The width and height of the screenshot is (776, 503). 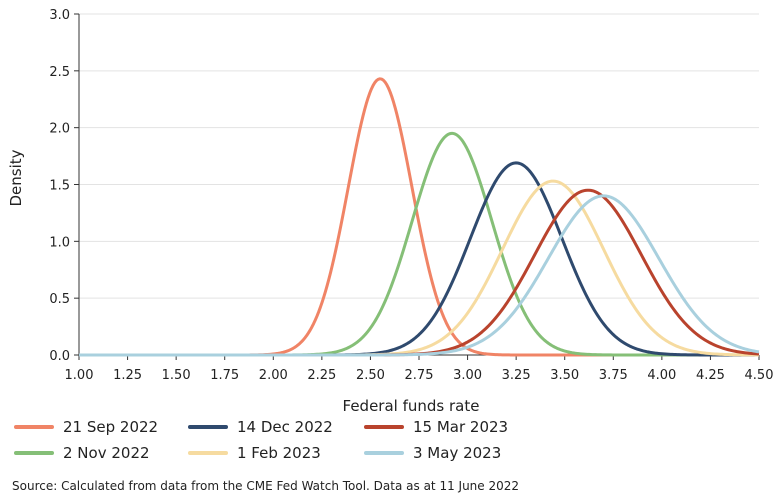 I want to click on legend-item: 3 May 2023, so click(x=432, y=453).